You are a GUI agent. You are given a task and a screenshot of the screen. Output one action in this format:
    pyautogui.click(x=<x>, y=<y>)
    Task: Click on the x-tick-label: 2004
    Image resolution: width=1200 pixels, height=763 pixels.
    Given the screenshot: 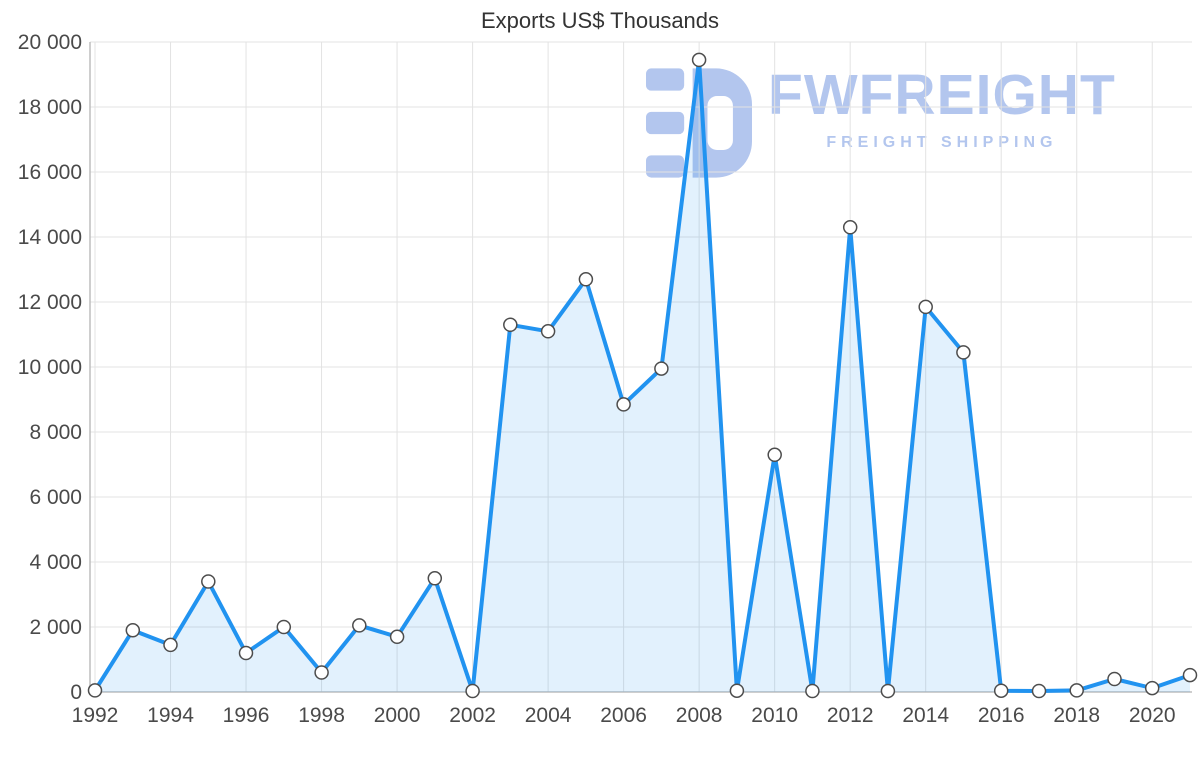 What is the action you would take?
    pyautogui.click(x=548, y=715)
    